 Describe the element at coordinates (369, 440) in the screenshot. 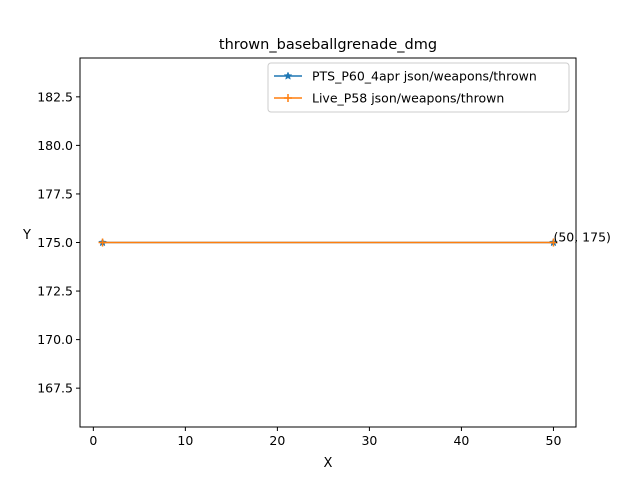

I see `x-tick-label: 30` at that location.